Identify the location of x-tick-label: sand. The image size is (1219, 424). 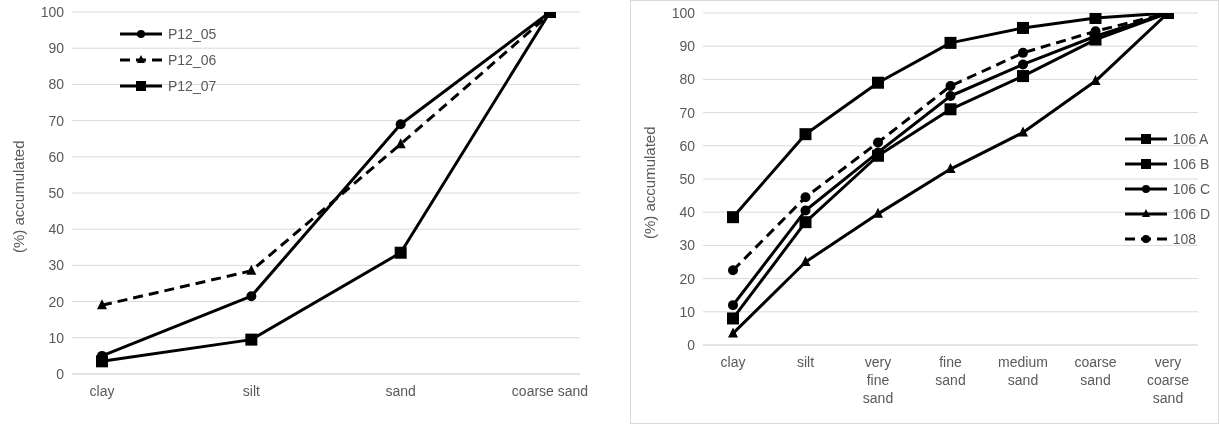
(400, 391).